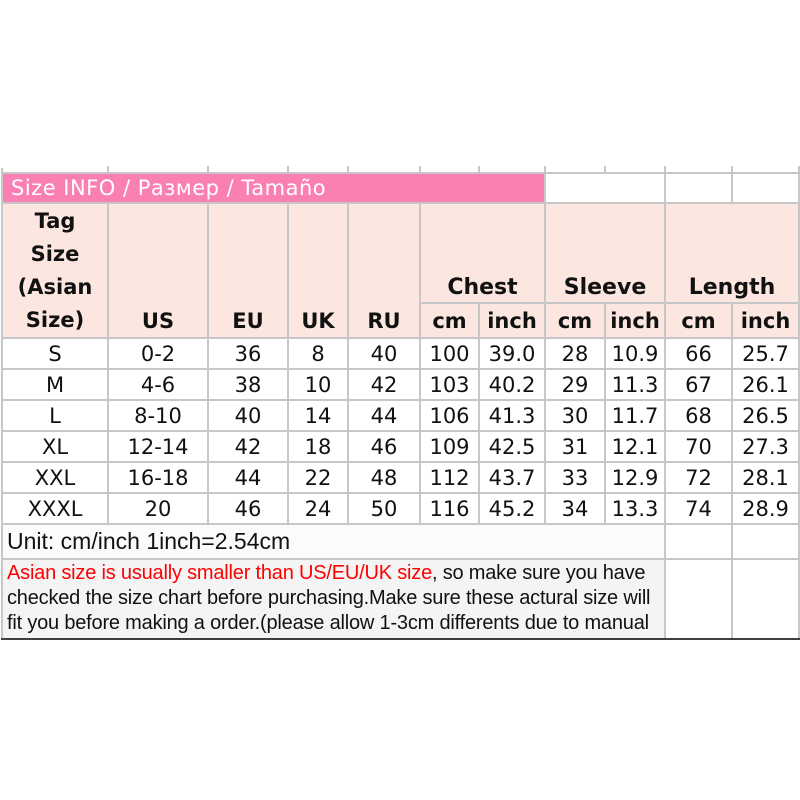 The image size is (800, 800). What do you see at coordinates (248, 415) in the screenshot?
I see `cell-eu: 40` at bounding box center [248, 415].